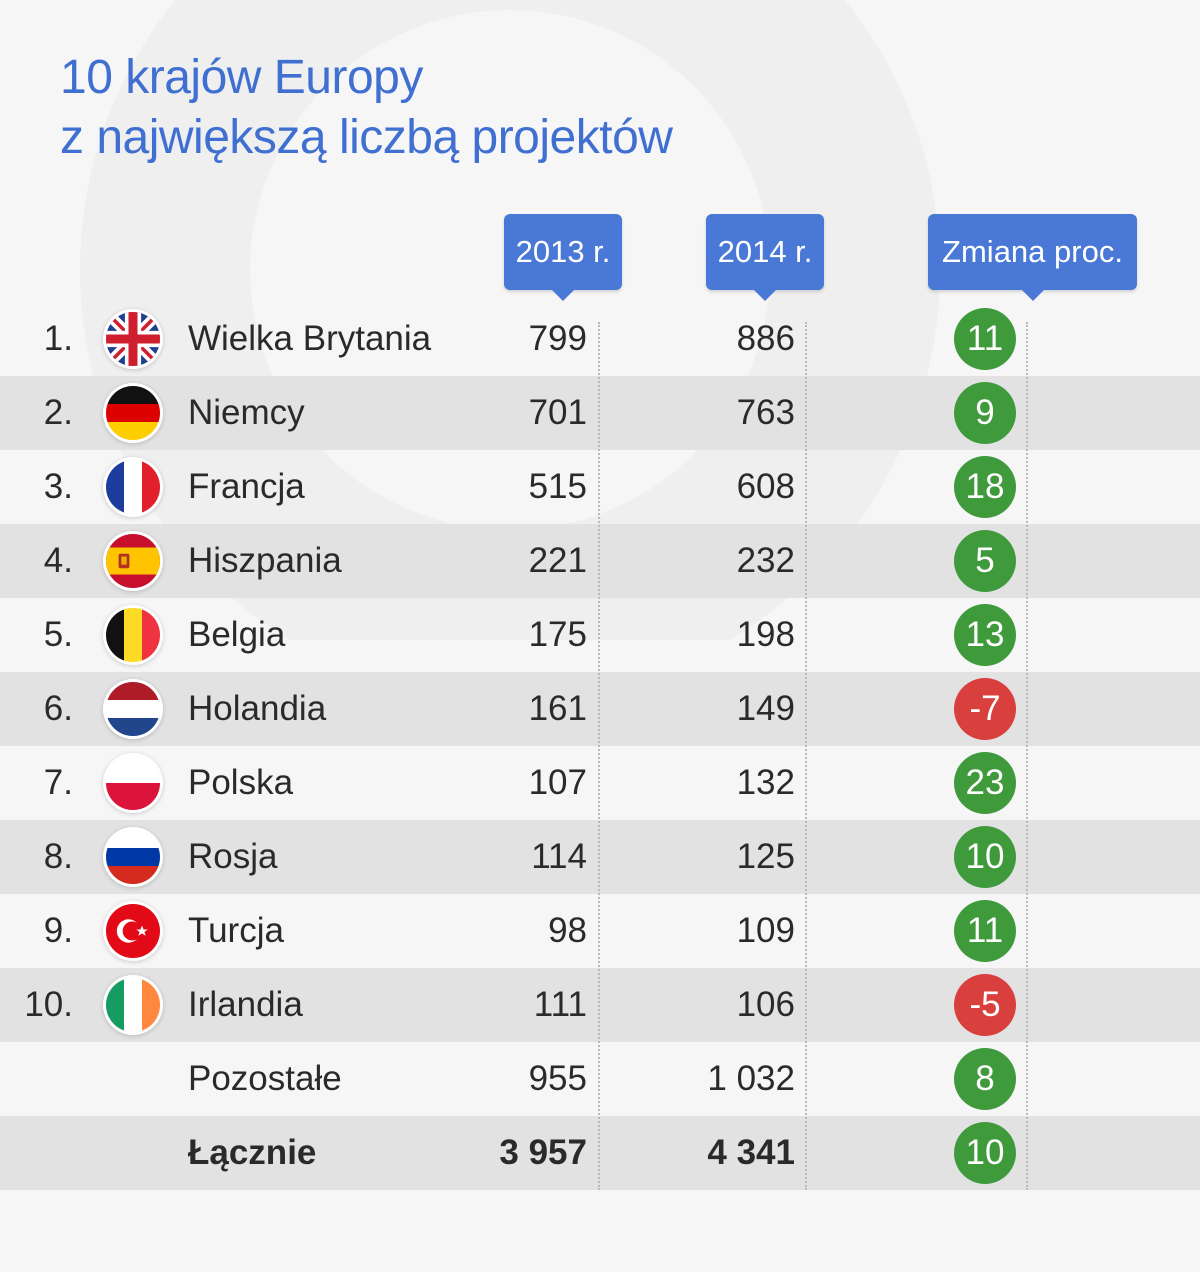 The width and height of the screenshot is (1200, 1272). I want to click on value-2013: 221, so click(557, 560).